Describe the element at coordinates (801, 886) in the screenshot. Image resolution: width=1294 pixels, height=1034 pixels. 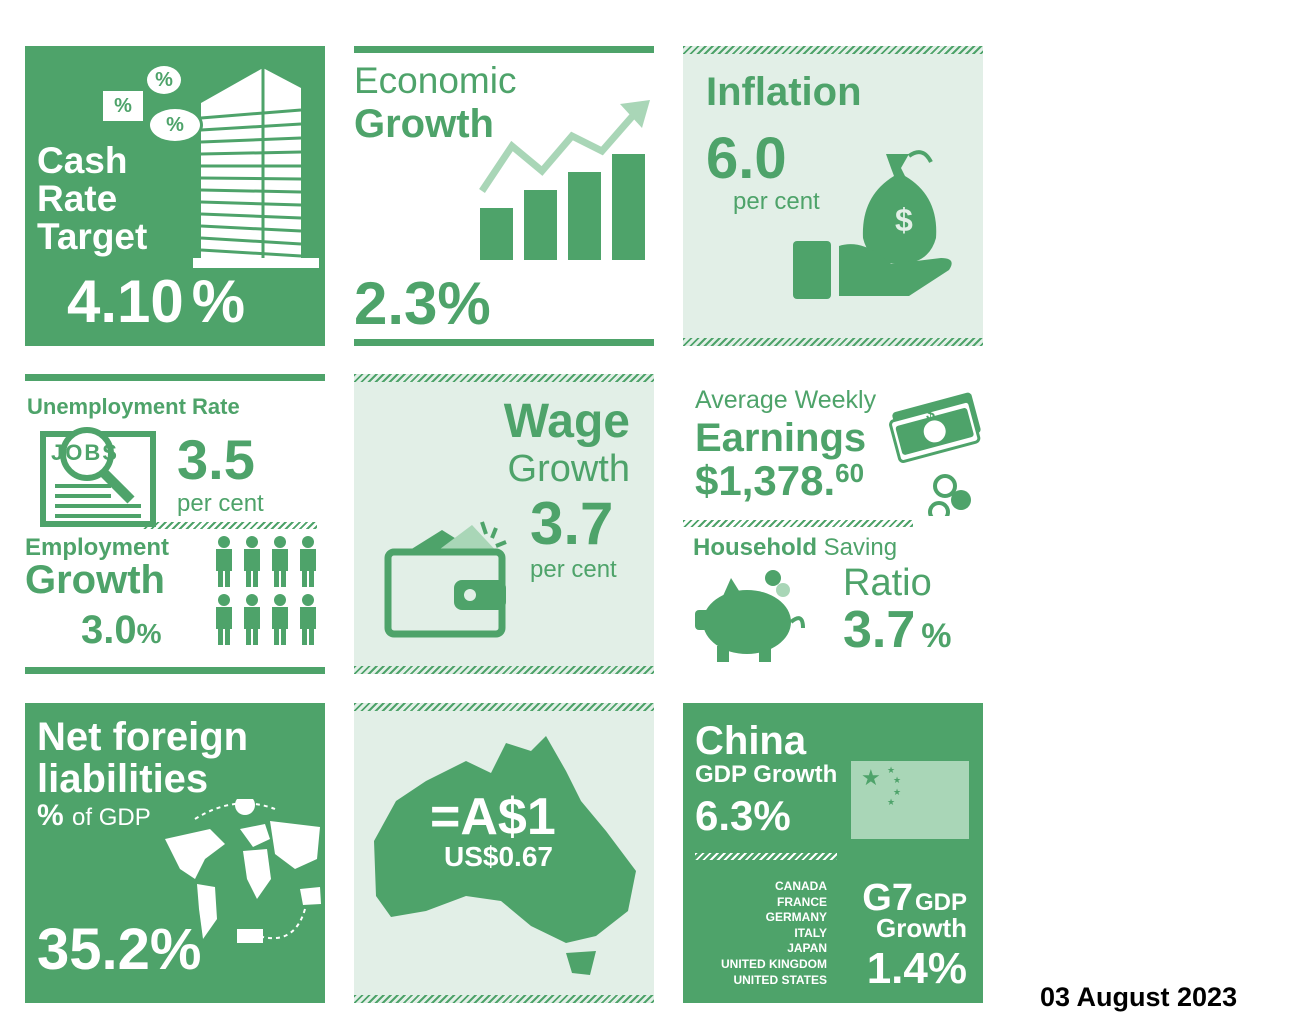
I see `g7-country: CANADA` at that location.